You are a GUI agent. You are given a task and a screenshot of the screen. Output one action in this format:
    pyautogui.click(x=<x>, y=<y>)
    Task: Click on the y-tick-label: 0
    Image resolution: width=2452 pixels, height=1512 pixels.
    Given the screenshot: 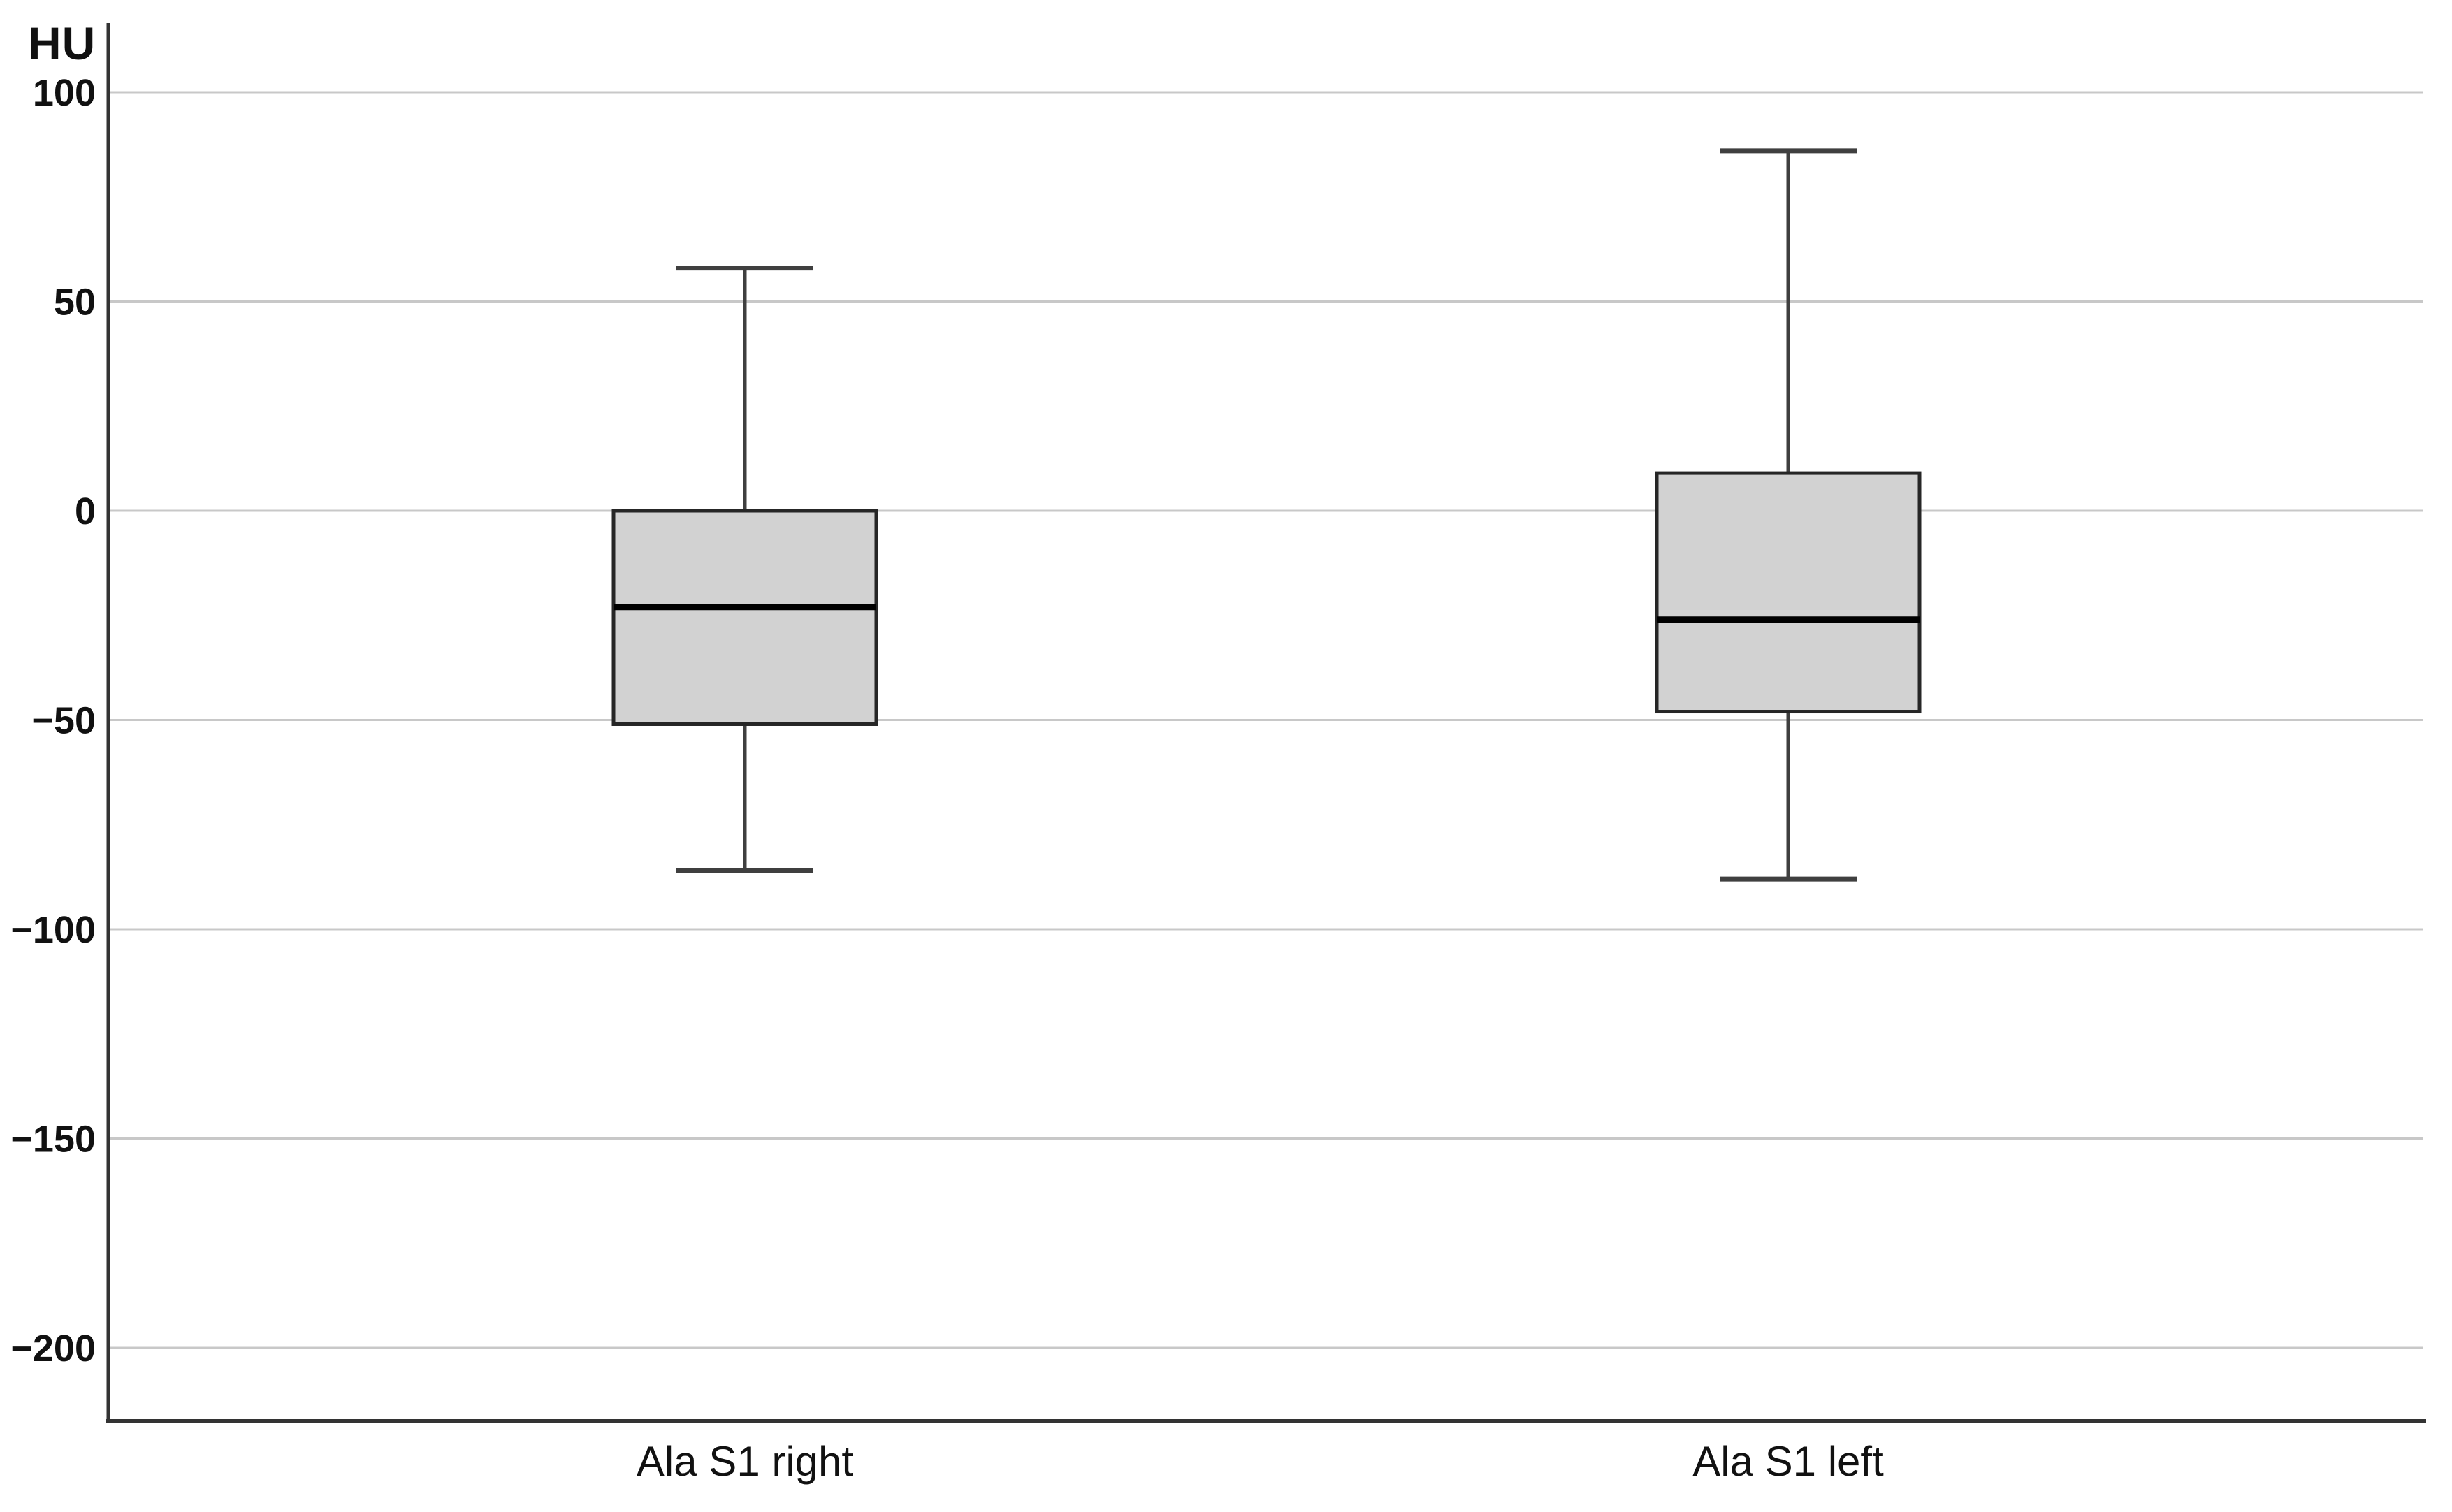 What is the action you would take?
    pyautogui.click(x=85, y=511)
    